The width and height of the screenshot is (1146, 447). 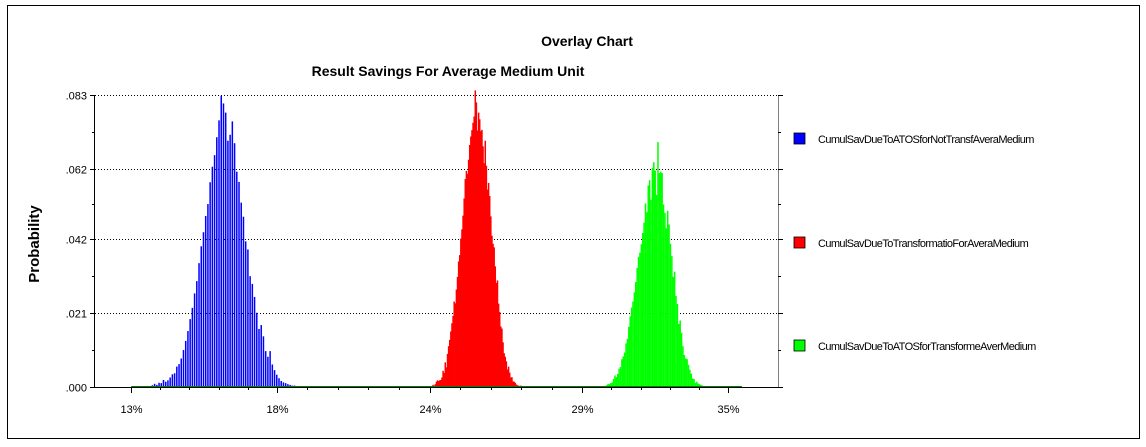 What do you see at coordinates (76, 389) in the screenshot?
I see `y-tick-label: .000` at bounding box center [76, 389].